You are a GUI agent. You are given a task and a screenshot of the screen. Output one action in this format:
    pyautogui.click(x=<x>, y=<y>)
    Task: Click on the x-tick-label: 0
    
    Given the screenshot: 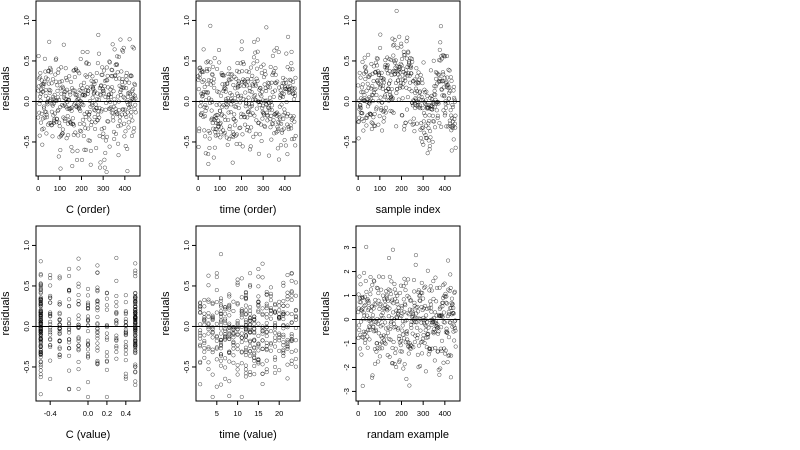 What is the action you would take?
    pyautogui.click(x=358, y=188)
    